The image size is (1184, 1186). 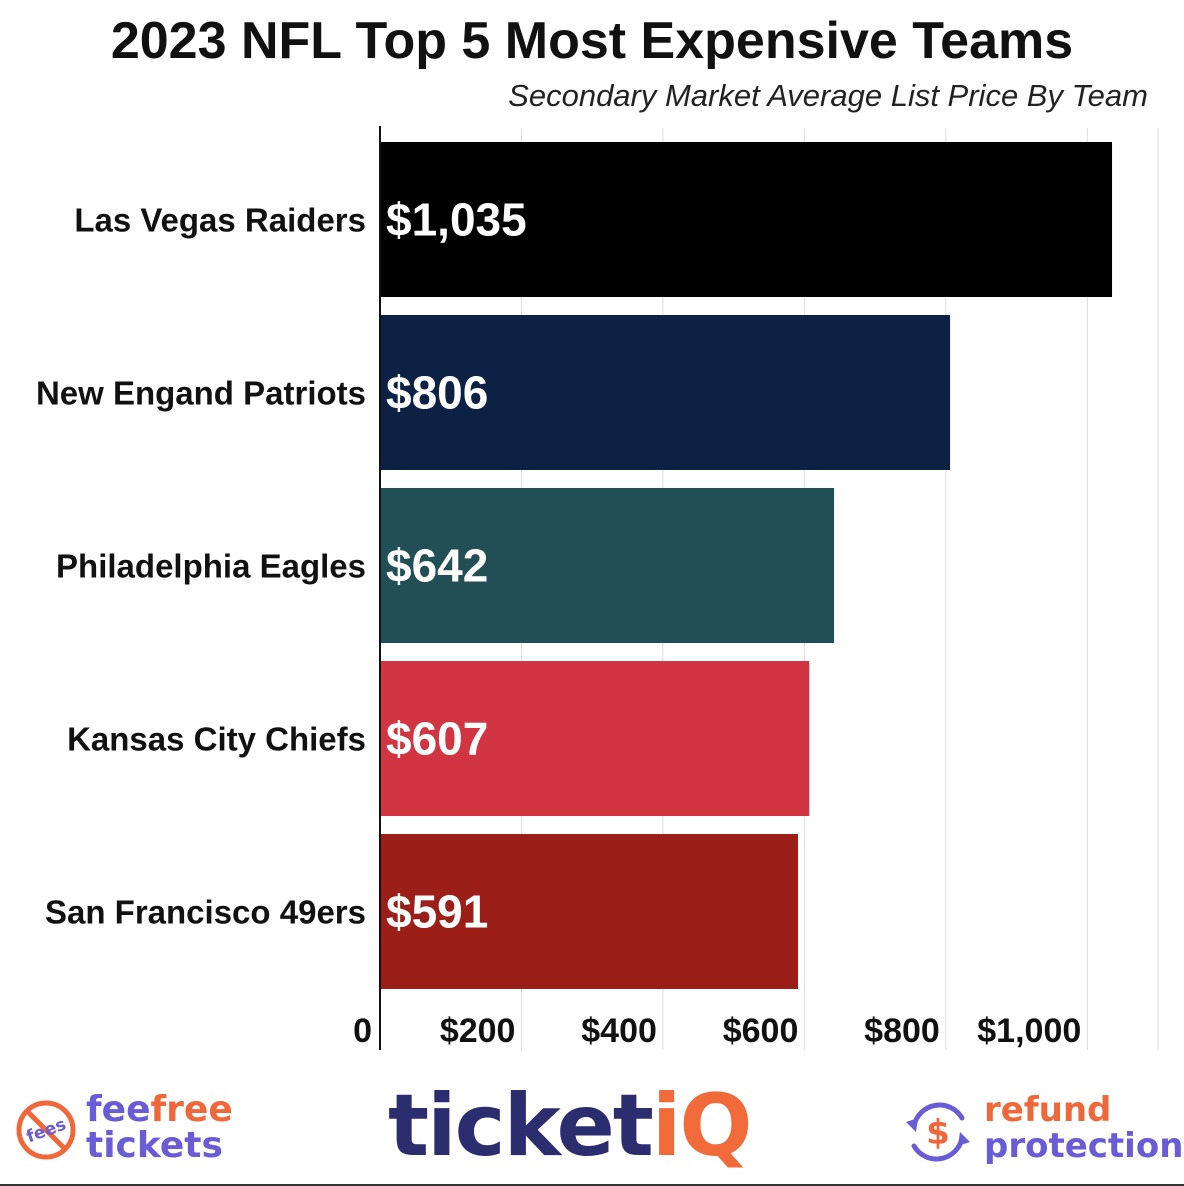 I want to click on x-tick-label: $200, so click(x=478, y=1031).